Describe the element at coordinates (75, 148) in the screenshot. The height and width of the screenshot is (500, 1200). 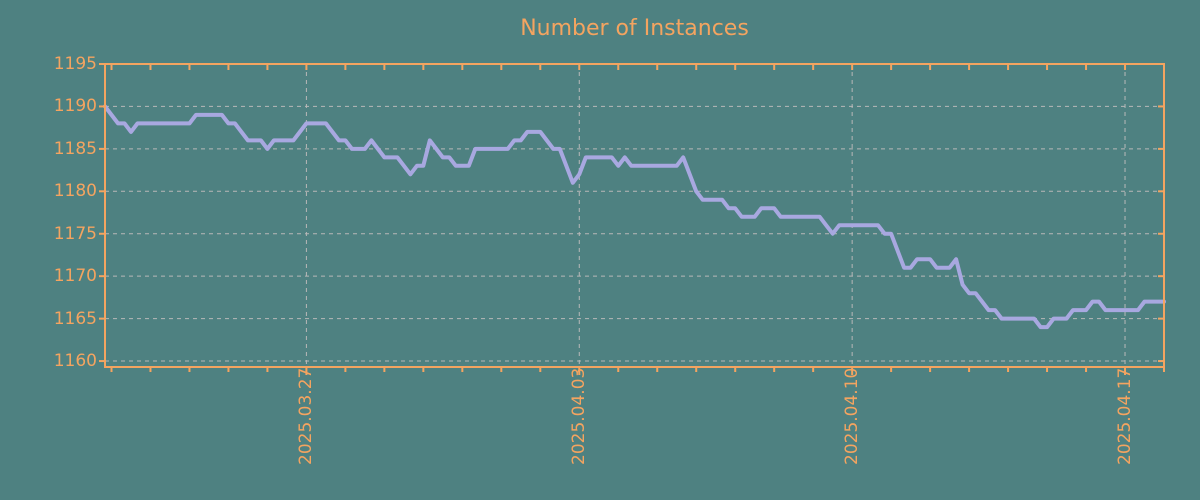
I see `y-tick-label: 1185` at that location.